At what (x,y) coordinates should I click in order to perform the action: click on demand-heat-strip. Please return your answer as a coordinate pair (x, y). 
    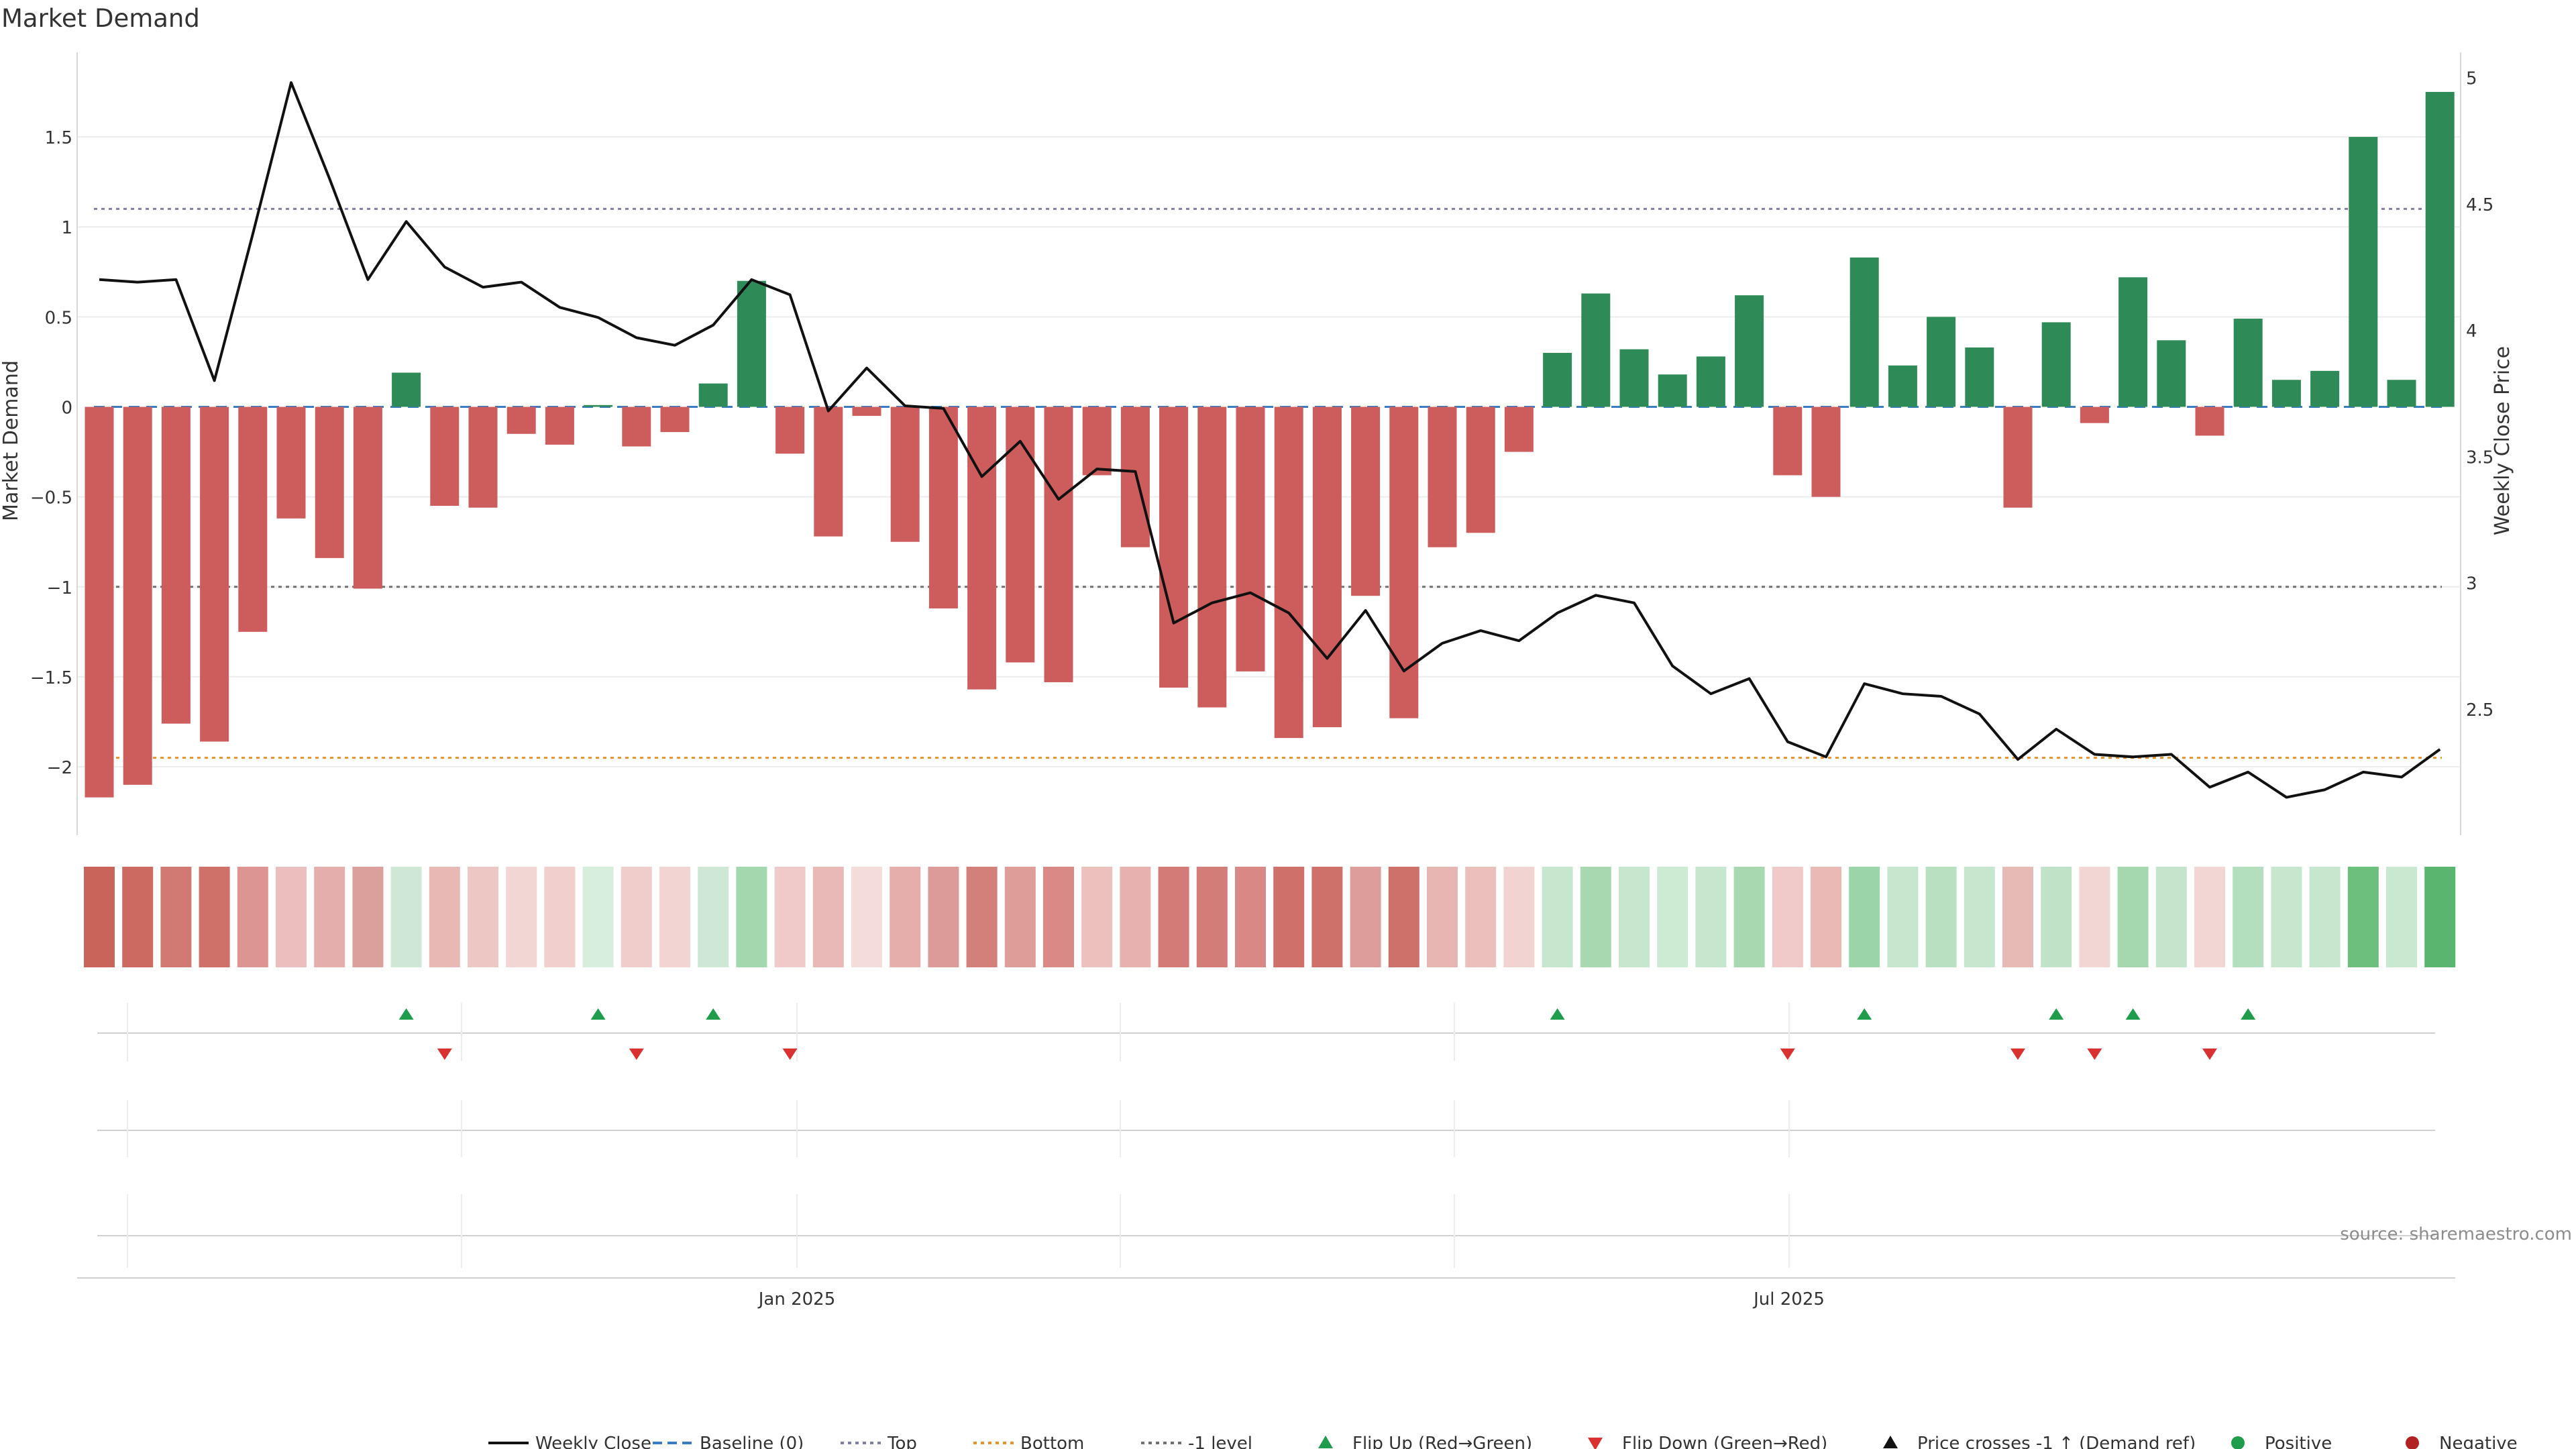
    Looking at the image, I should click on (1270, 917).